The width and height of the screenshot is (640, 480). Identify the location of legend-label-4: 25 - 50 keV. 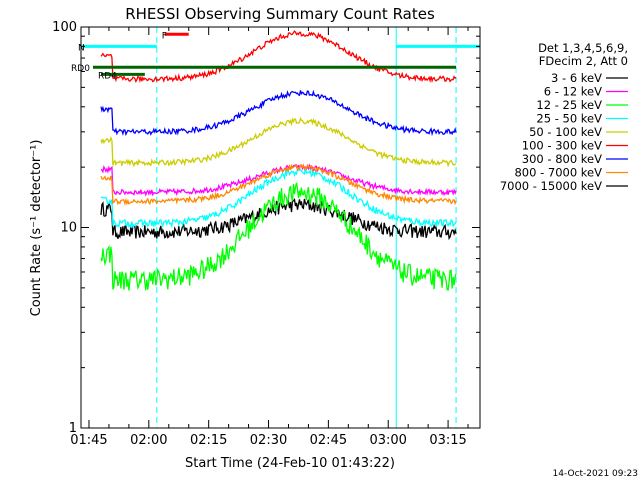
(569, 119).